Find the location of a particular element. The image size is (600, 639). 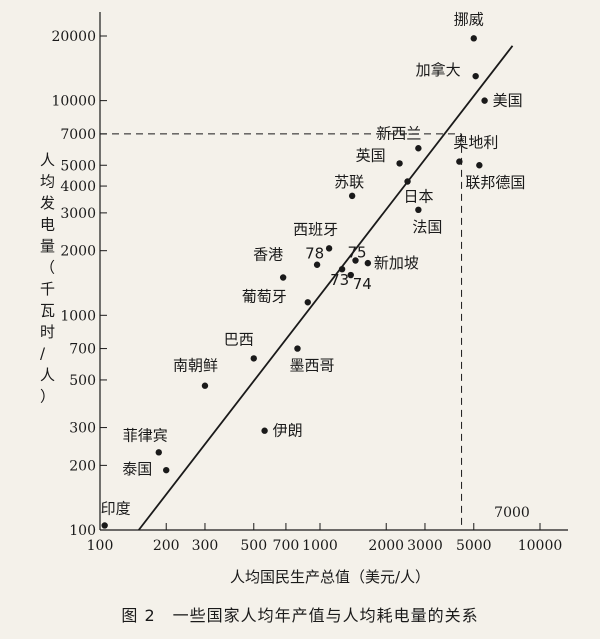

point-label: 巴西 is located at coordinates (239, 339).